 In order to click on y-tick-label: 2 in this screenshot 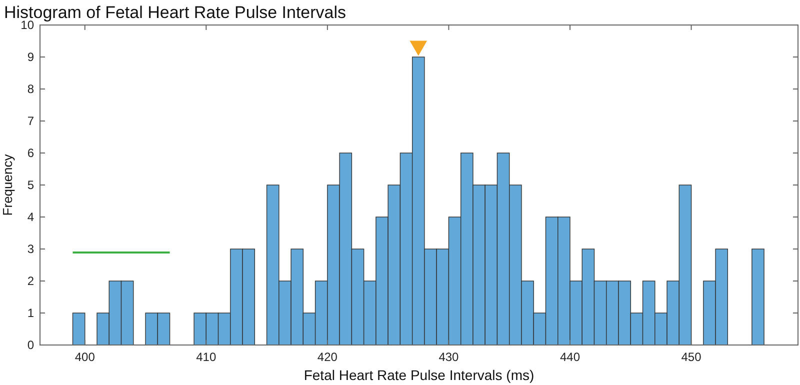, I will do `click(30, 281)`.